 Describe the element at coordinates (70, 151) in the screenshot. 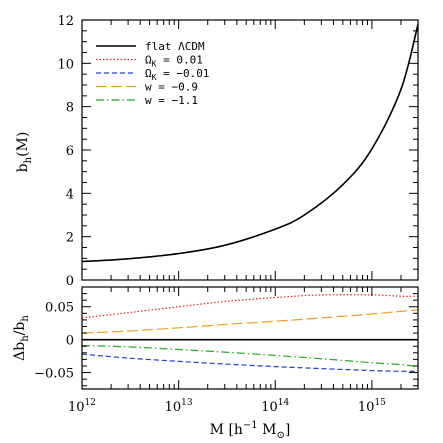

I see `top-y-tick-label: 6` at that location.